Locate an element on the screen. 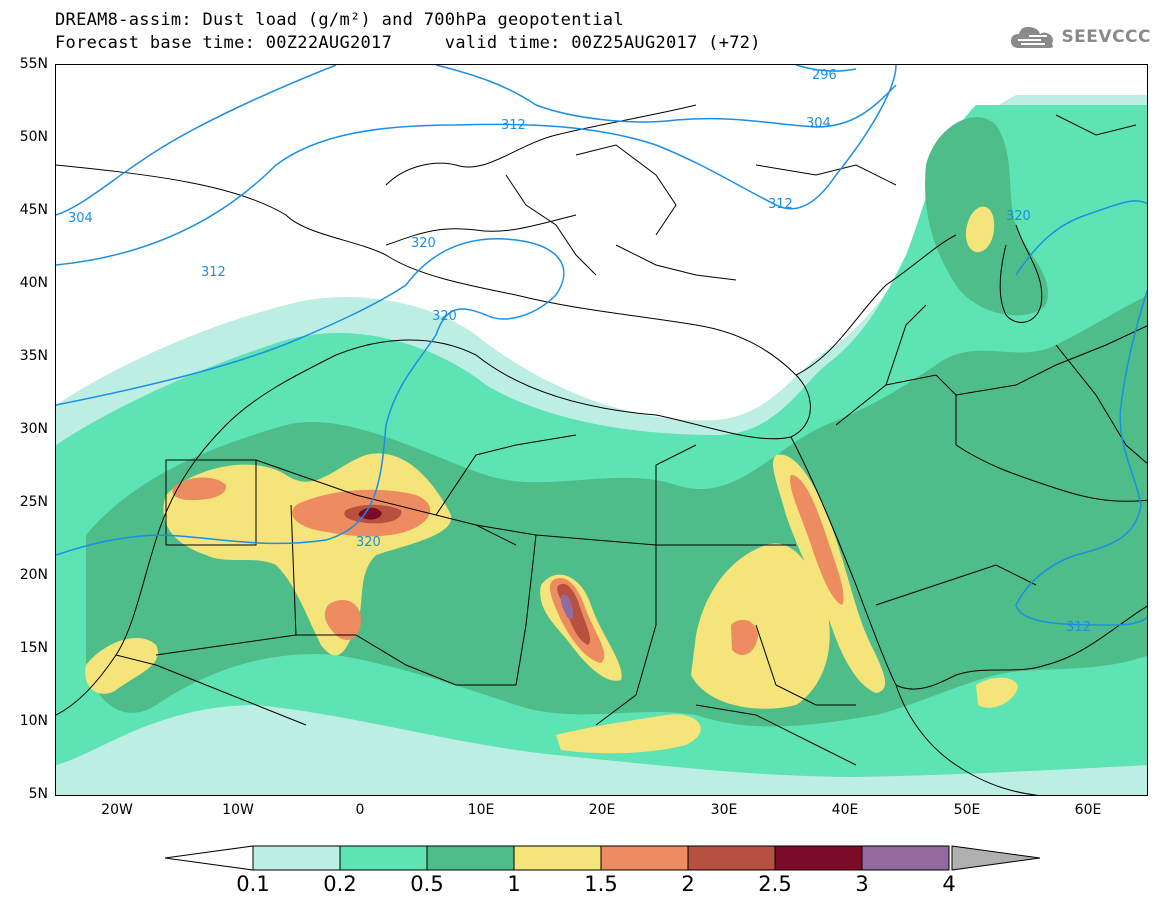  colorbar-label: 1.5 is located at coordinates (601, 884).